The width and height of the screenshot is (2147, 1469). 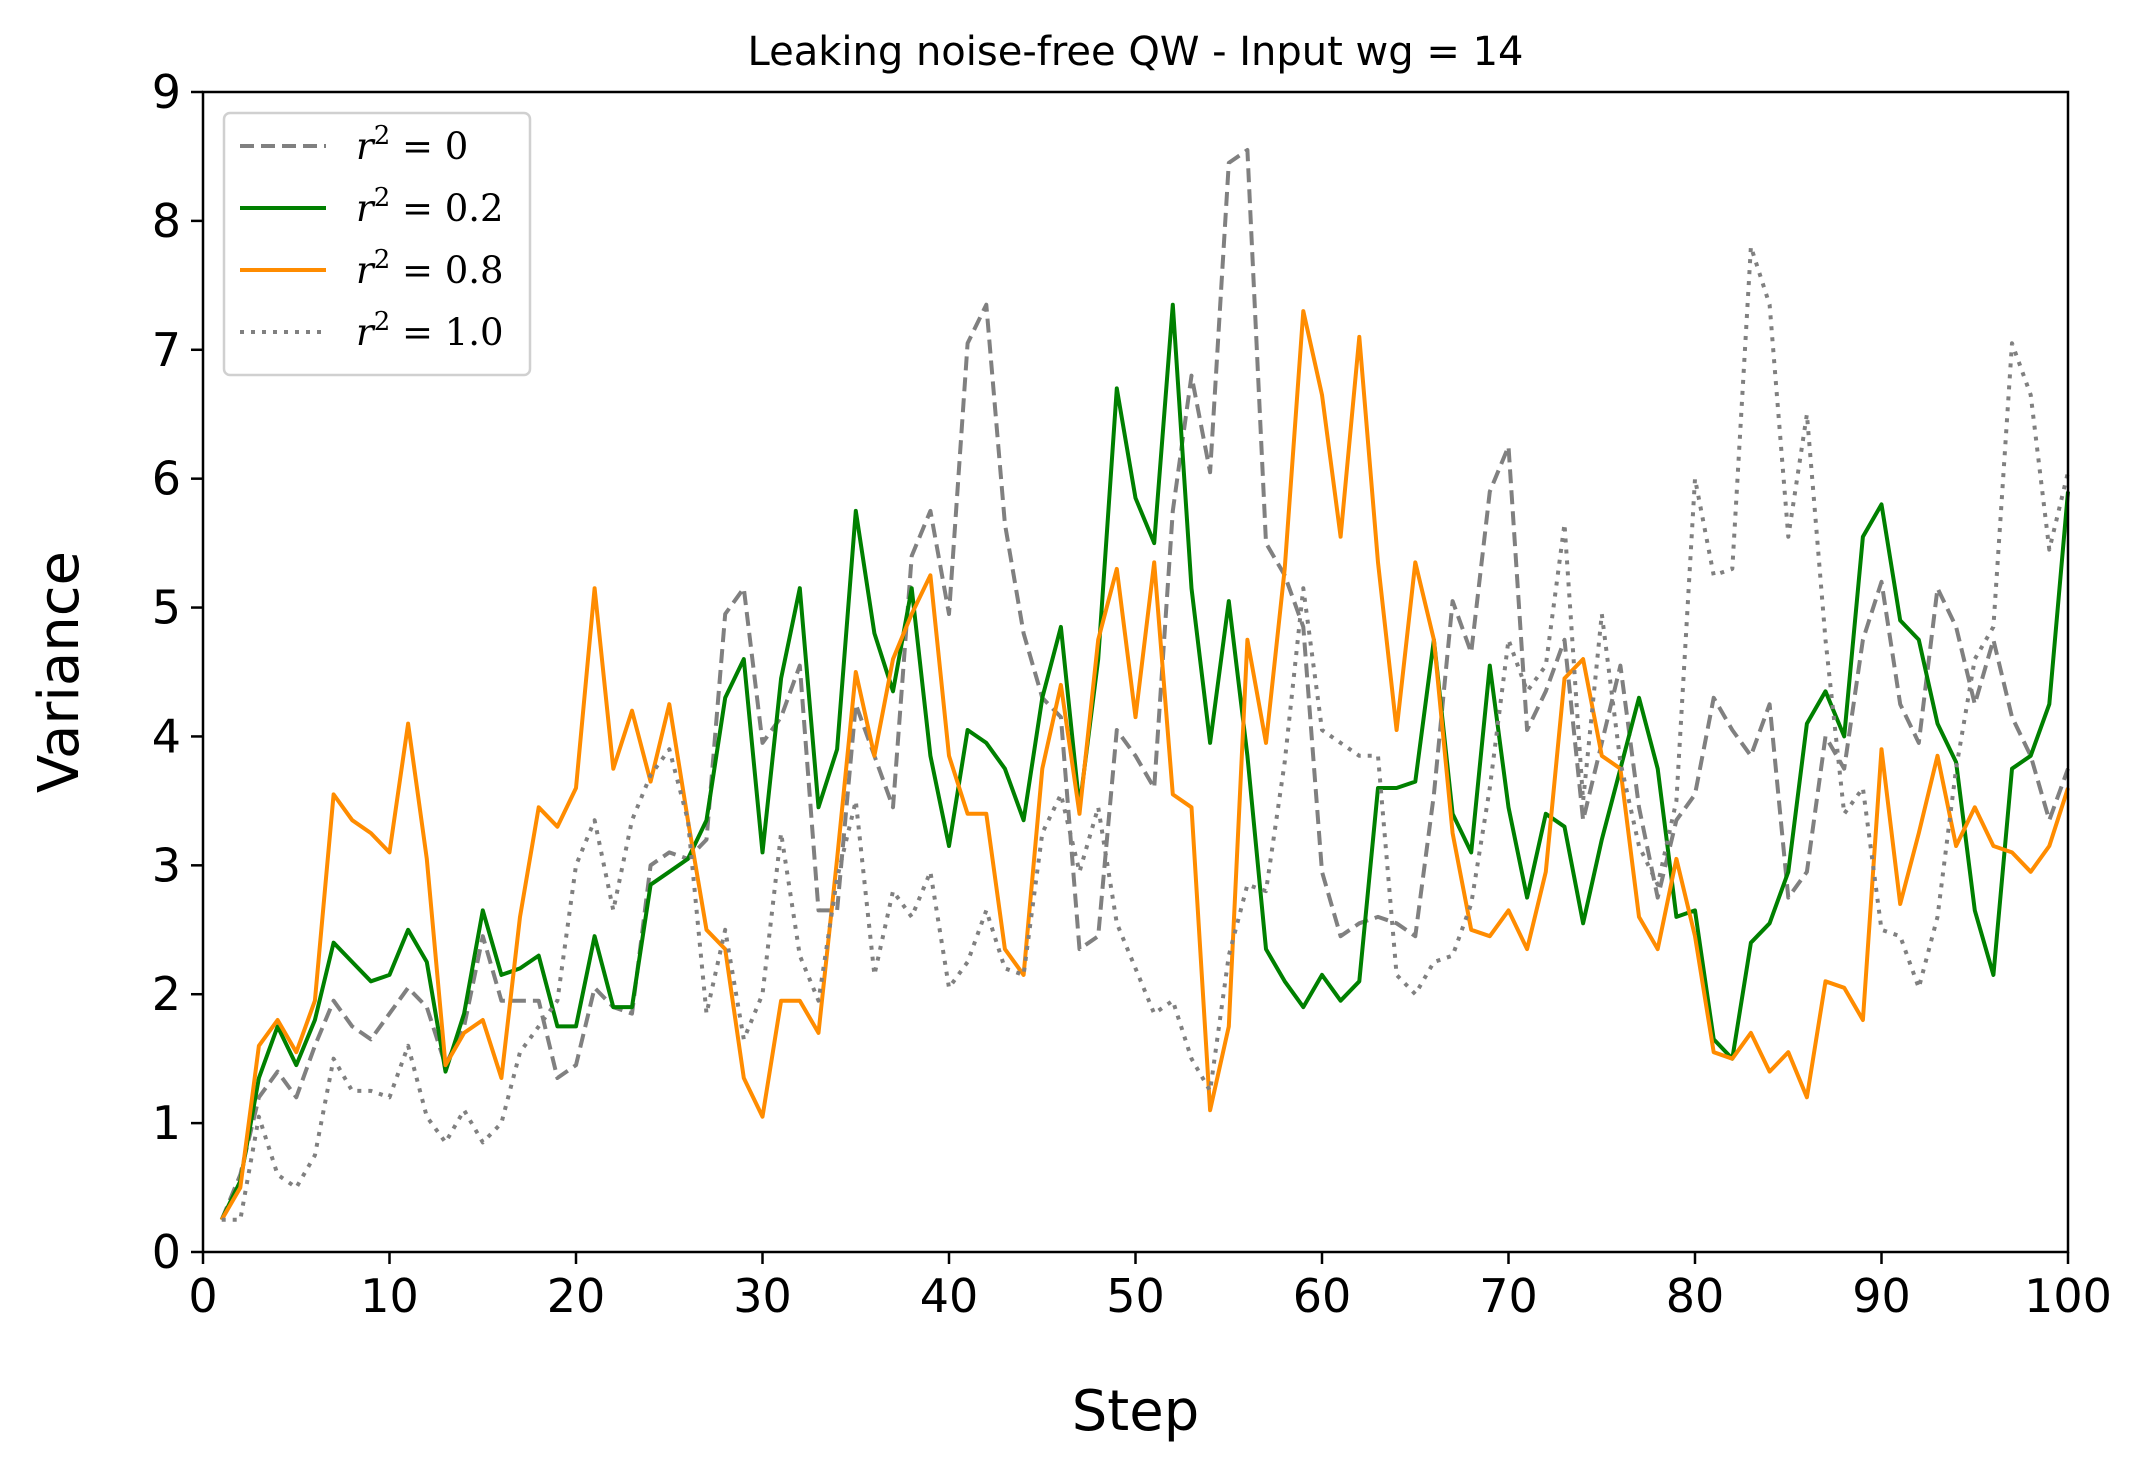 What do you see at coordinates (1322, 1296) in the screenshot?
I see `x-tick-label: 60` at bounding box center [1322, 1296].